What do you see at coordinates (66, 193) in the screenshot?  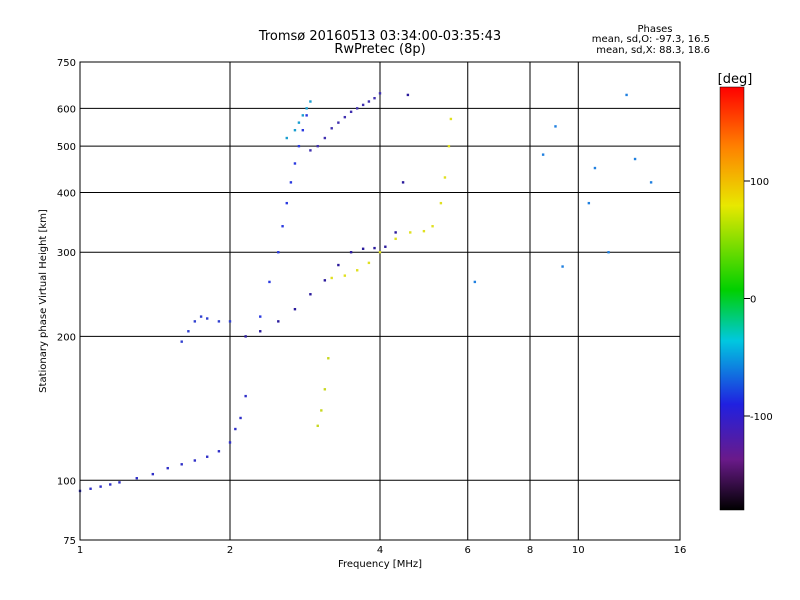 I see `y-tick-label-4: 400` at bounding box center [66, 193].